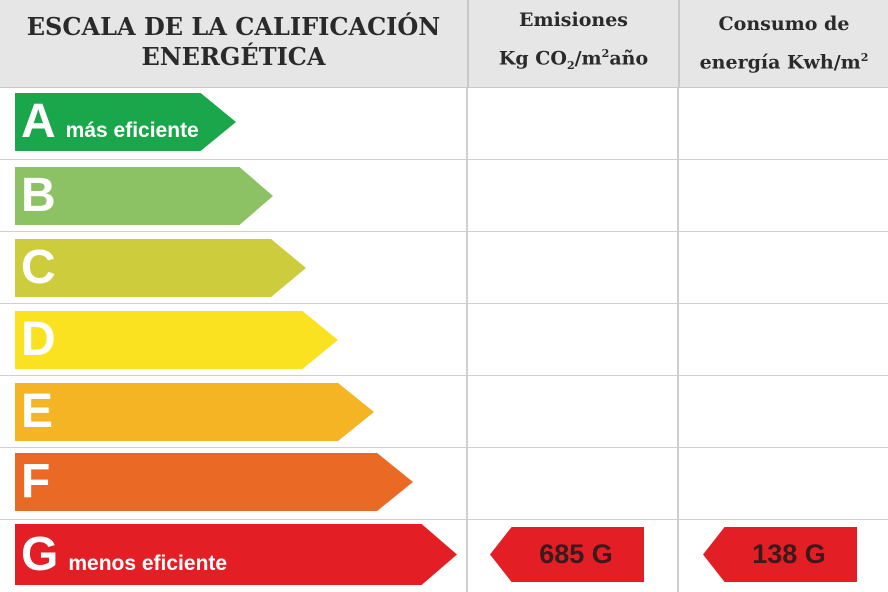  I want to click on rating-arrow-f: F, so click(214, 482).